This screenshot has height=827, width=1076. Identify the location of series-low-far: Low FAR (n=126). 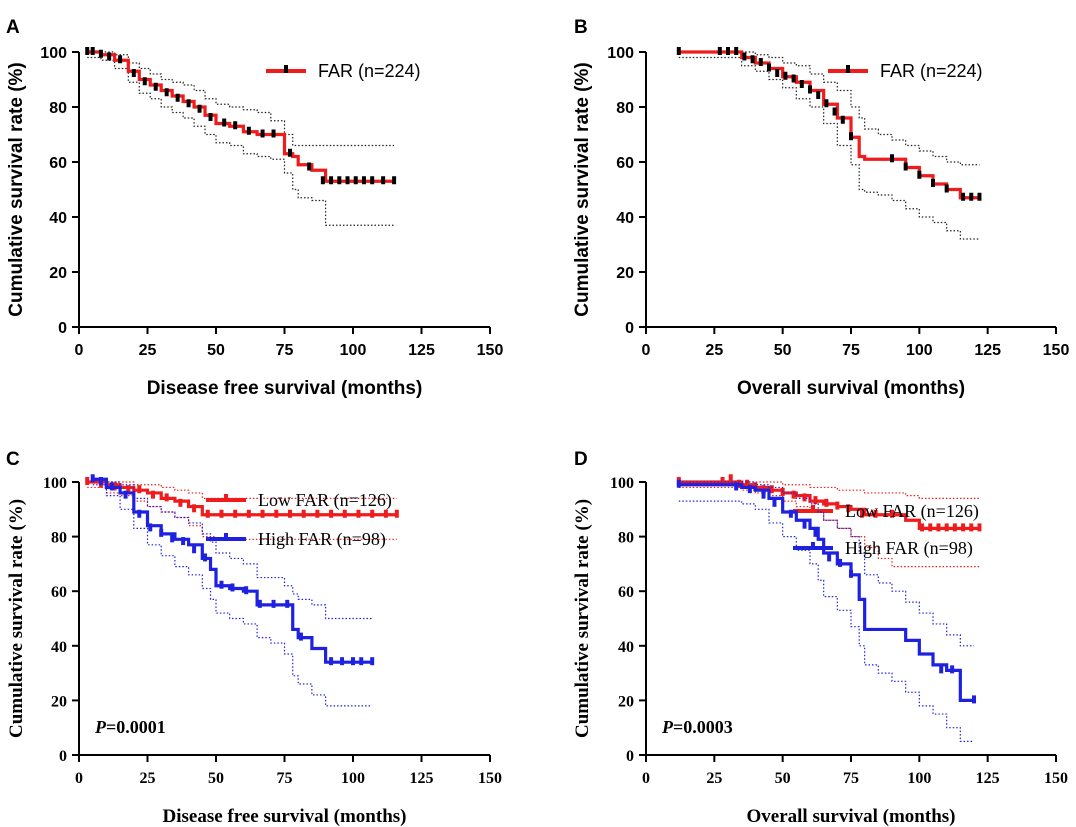
(829, 521).